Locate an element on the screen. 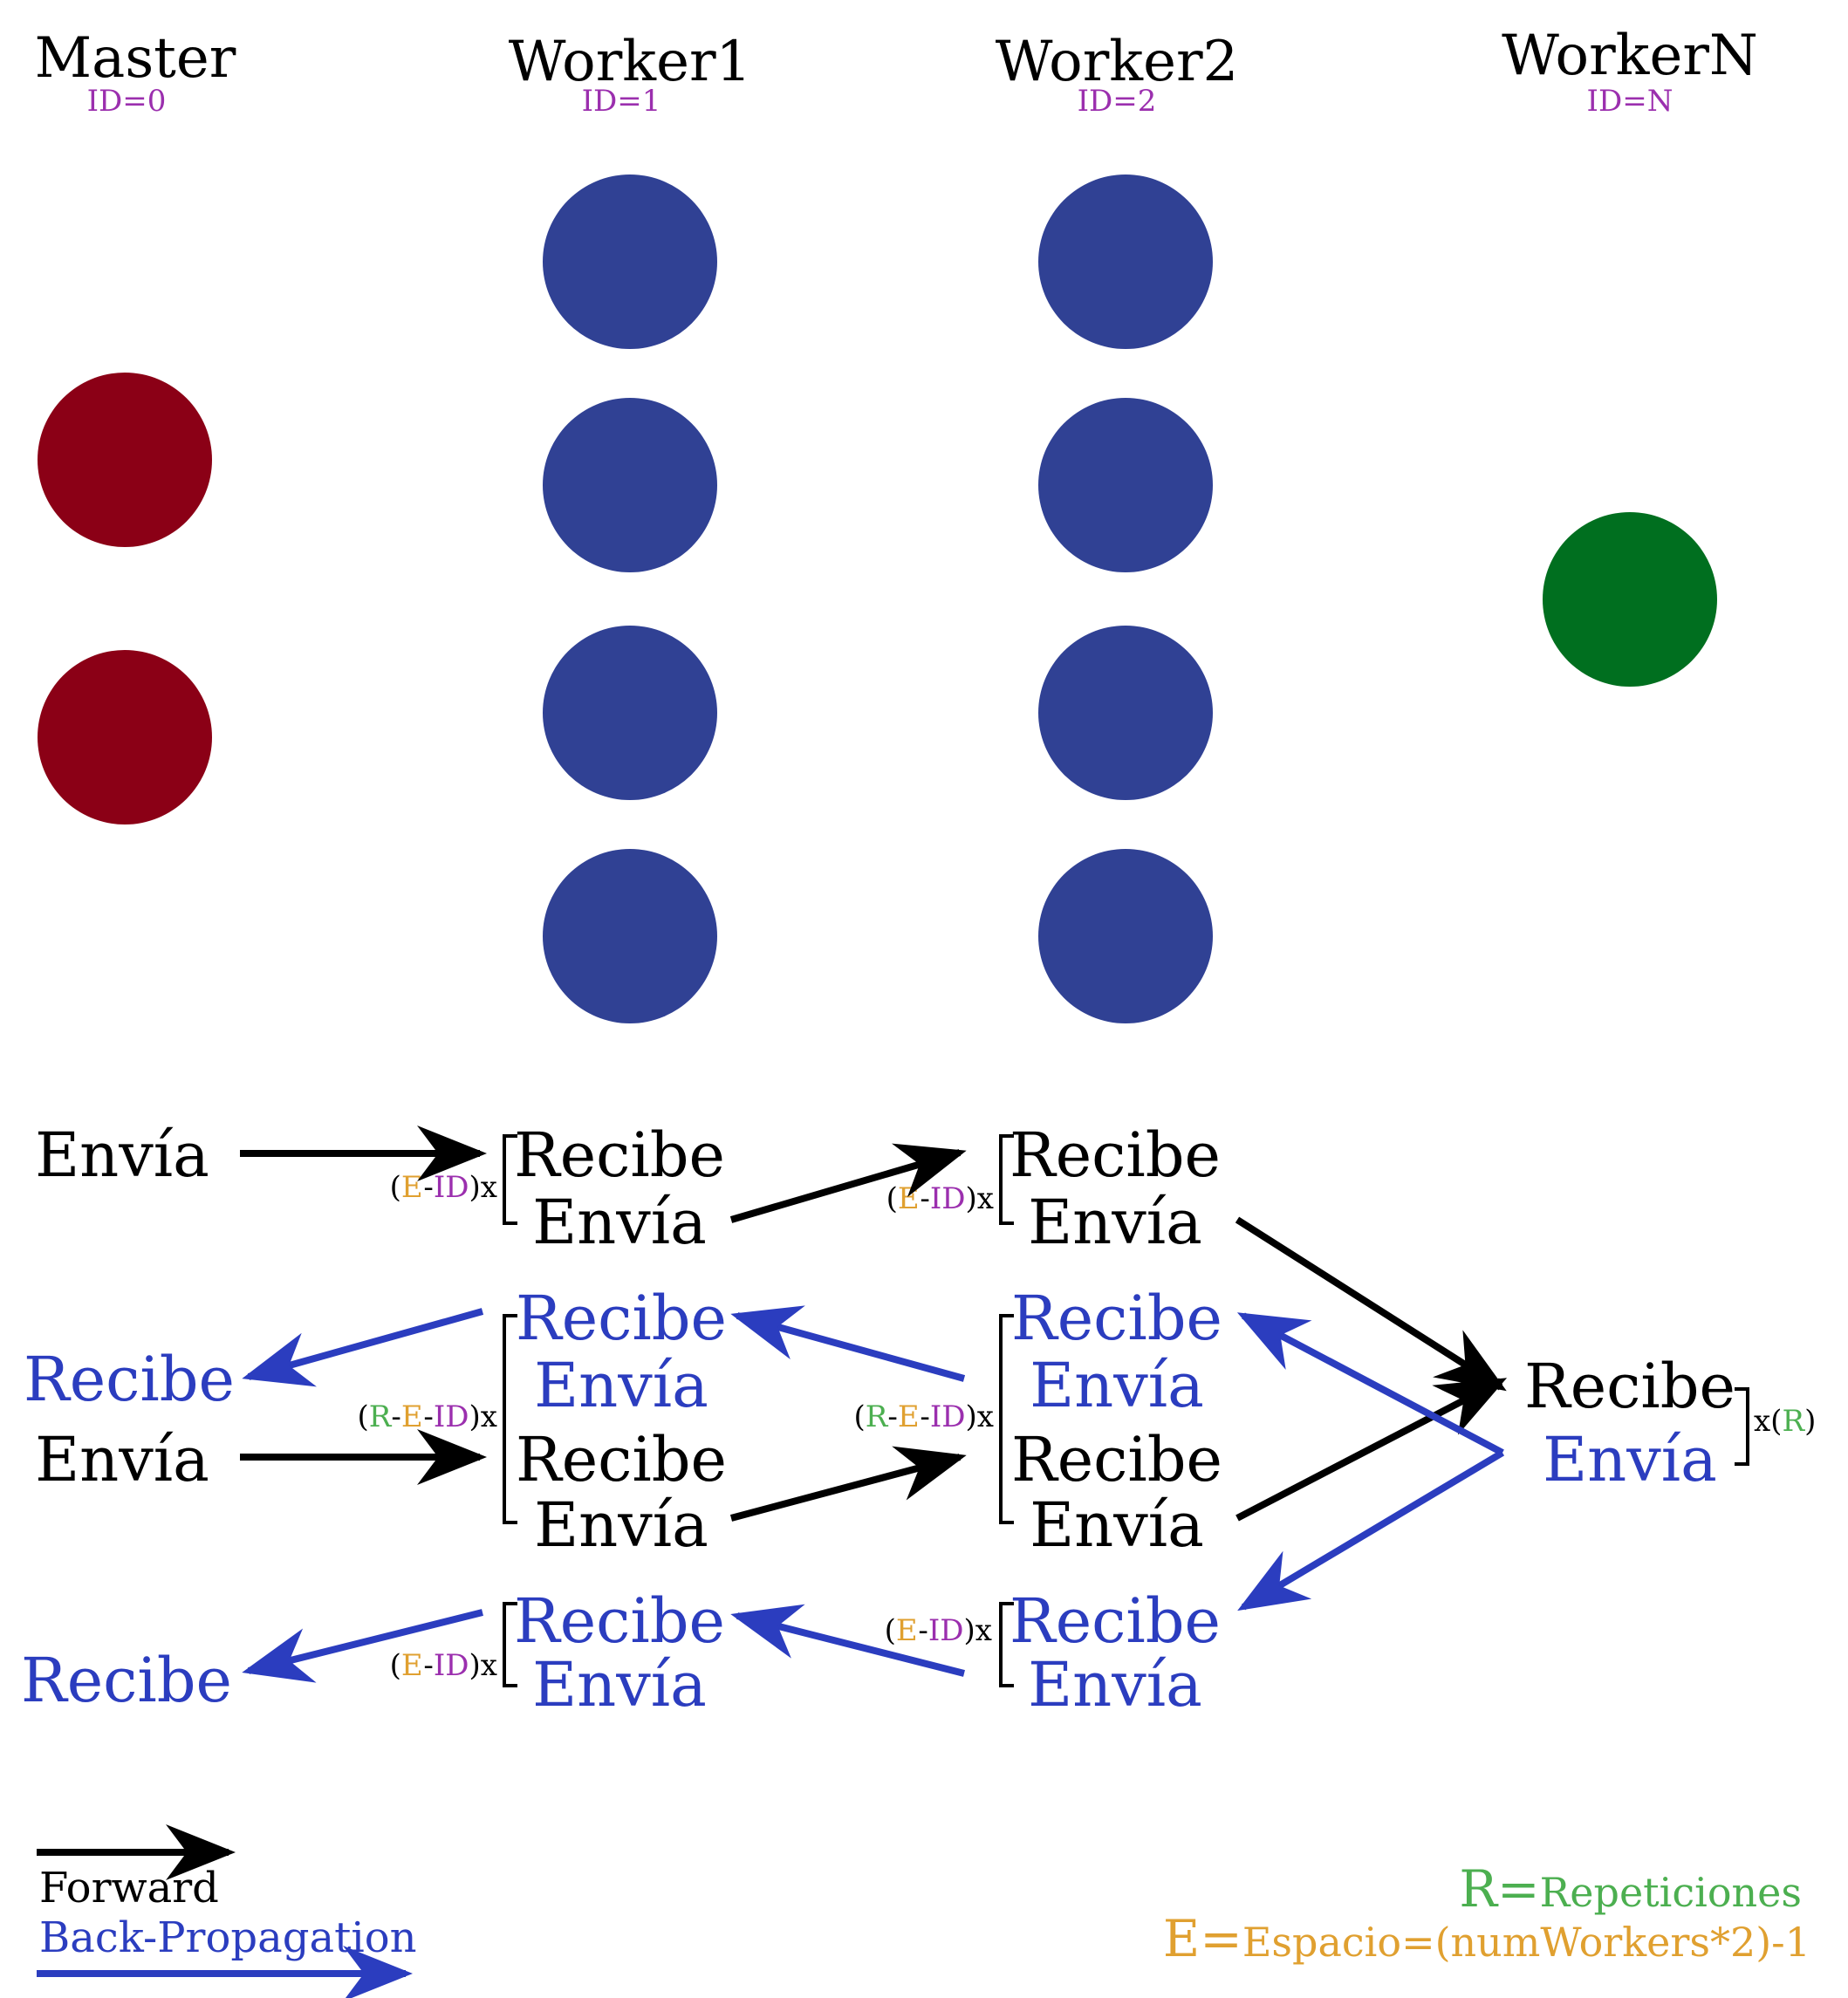  worker1-nodes is located at coordinates (630, 598).